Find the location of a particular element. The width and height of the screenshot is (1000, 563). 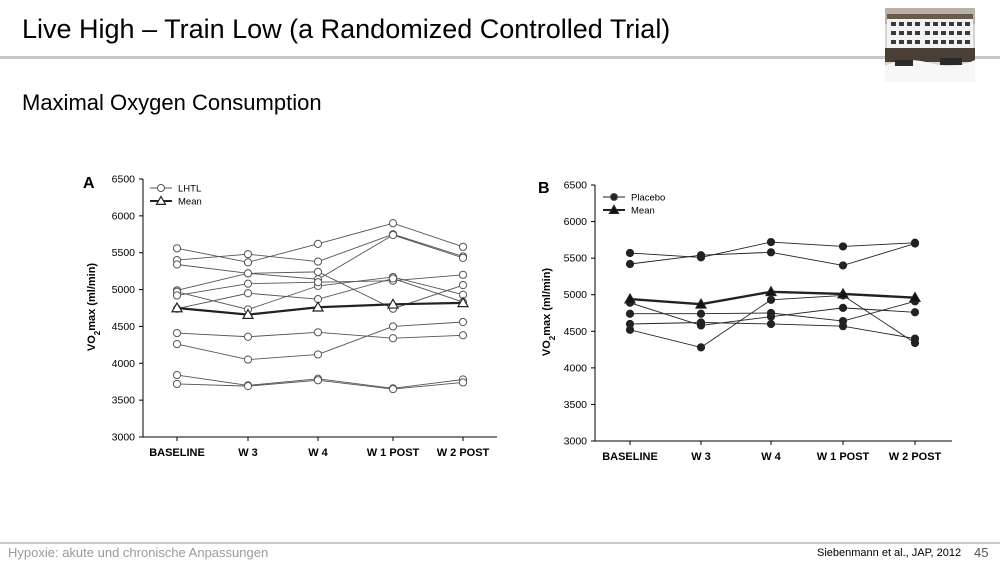

y-tick-label: 6500 is located at coordinates (576, 186).